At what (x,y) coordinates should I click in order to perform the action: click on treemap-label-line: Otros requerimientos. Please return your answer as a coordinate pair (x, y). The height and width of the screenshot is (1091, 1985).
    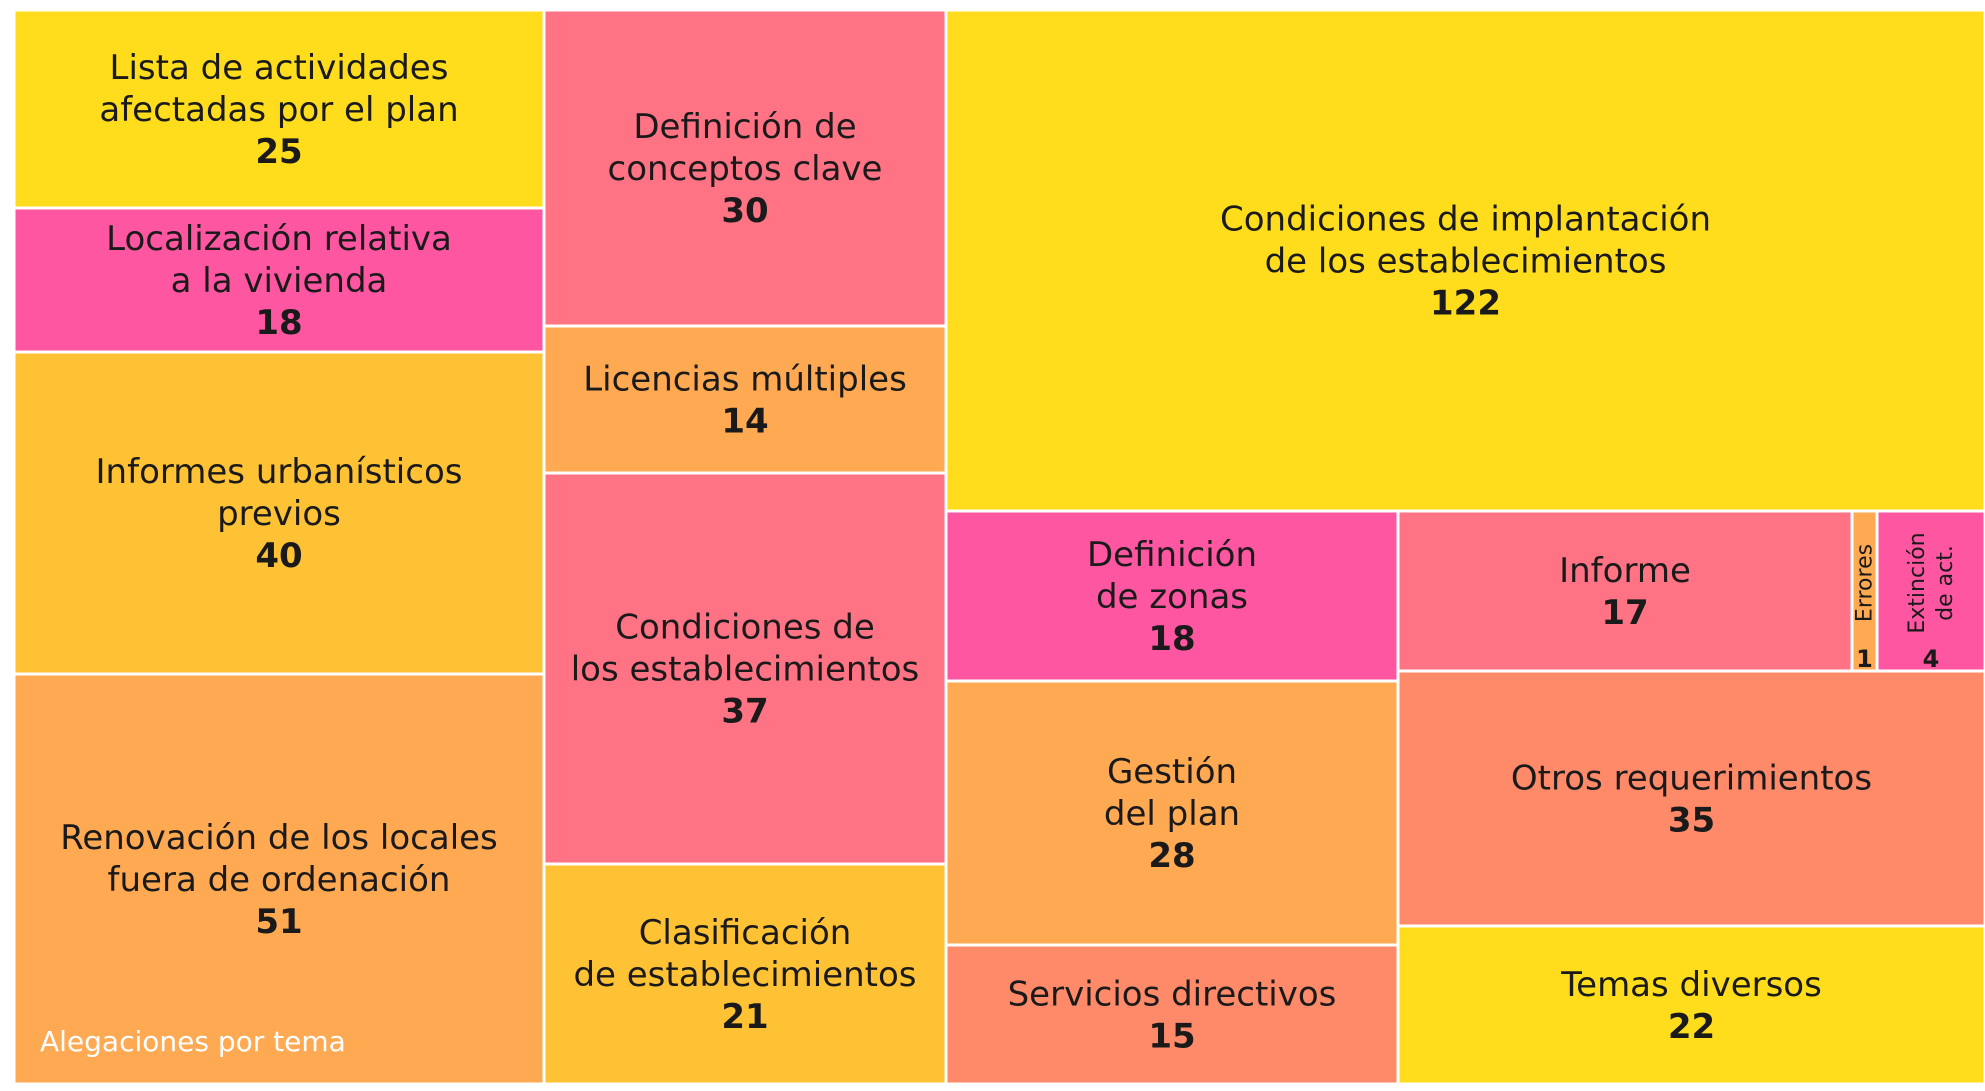
    Looking at the image, I should click on (1691, 779).